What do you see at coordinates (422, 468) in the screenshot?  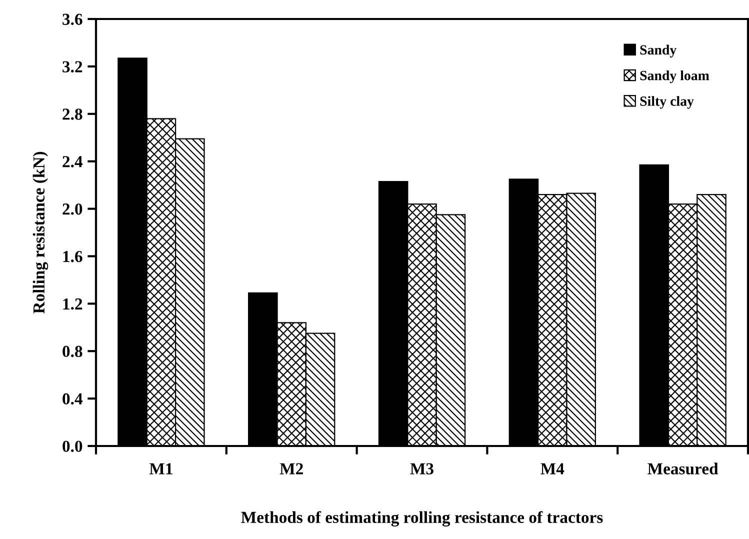 I see `x-tick-label: M3` at bounding box center [422, 468].